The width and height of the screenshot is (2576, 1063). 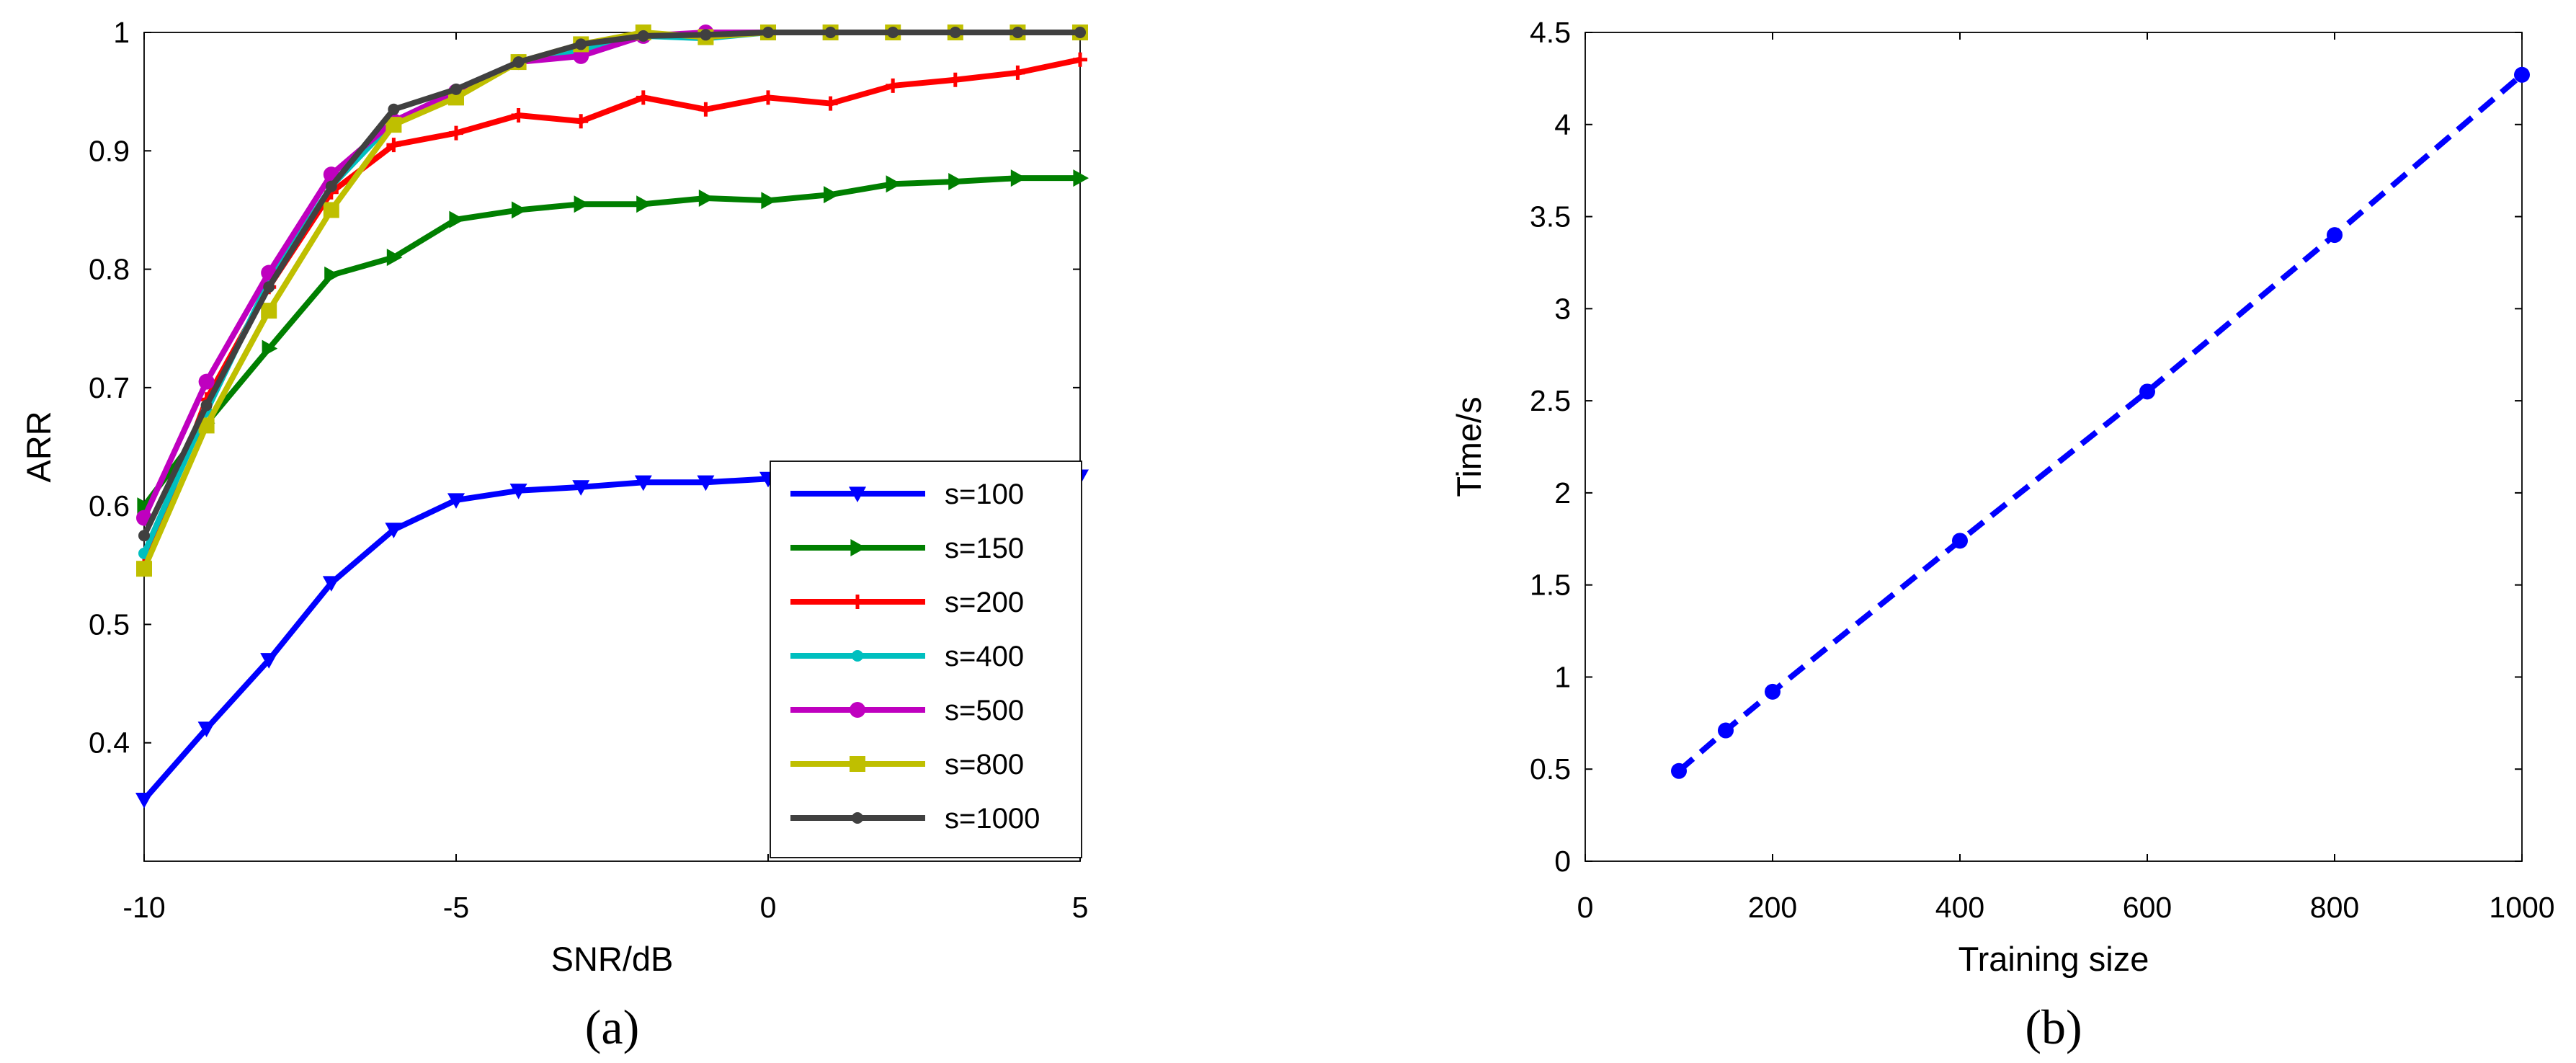 I want to click on legend-label: s=500, so click(x=984, y=710).